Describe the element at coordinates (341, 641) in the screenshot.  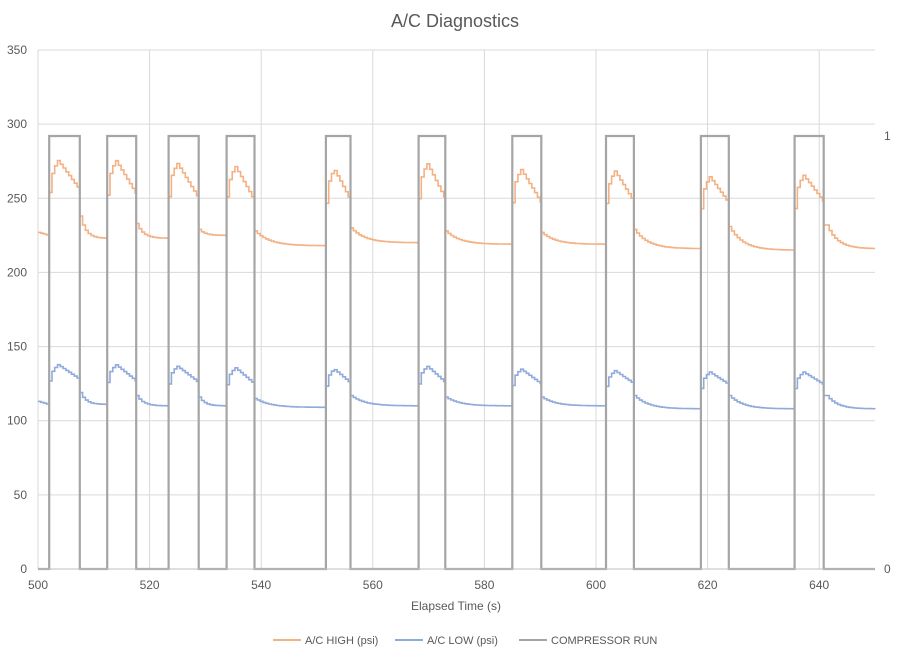
I see `legend-label: A/C HIGH (psi)` at that location.